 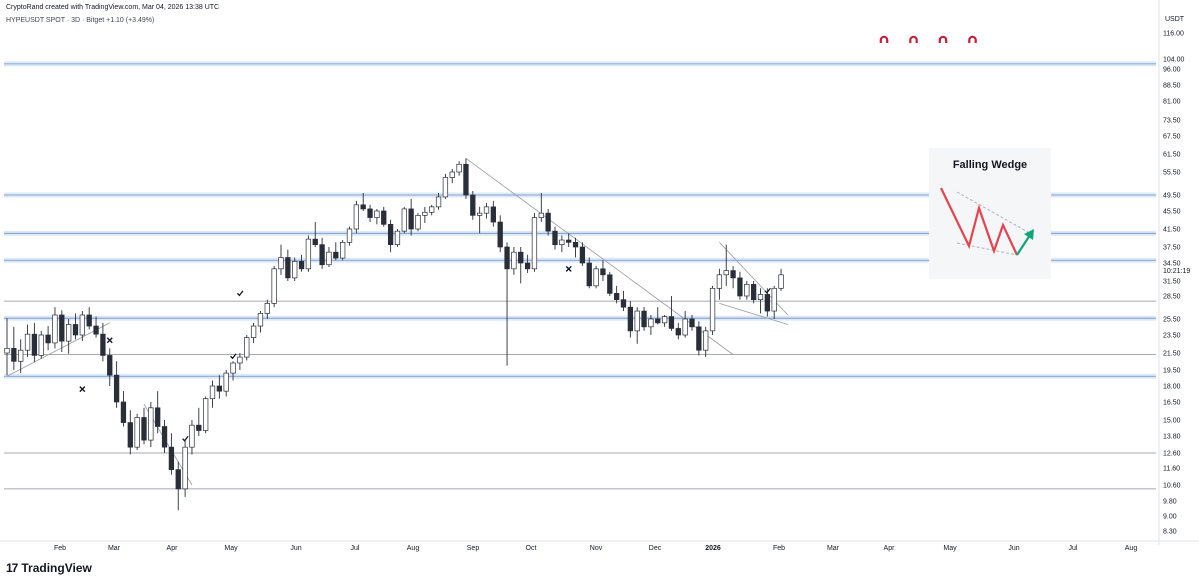 I want to click on x-tick-label: Mar, so click(x=833, y=548).